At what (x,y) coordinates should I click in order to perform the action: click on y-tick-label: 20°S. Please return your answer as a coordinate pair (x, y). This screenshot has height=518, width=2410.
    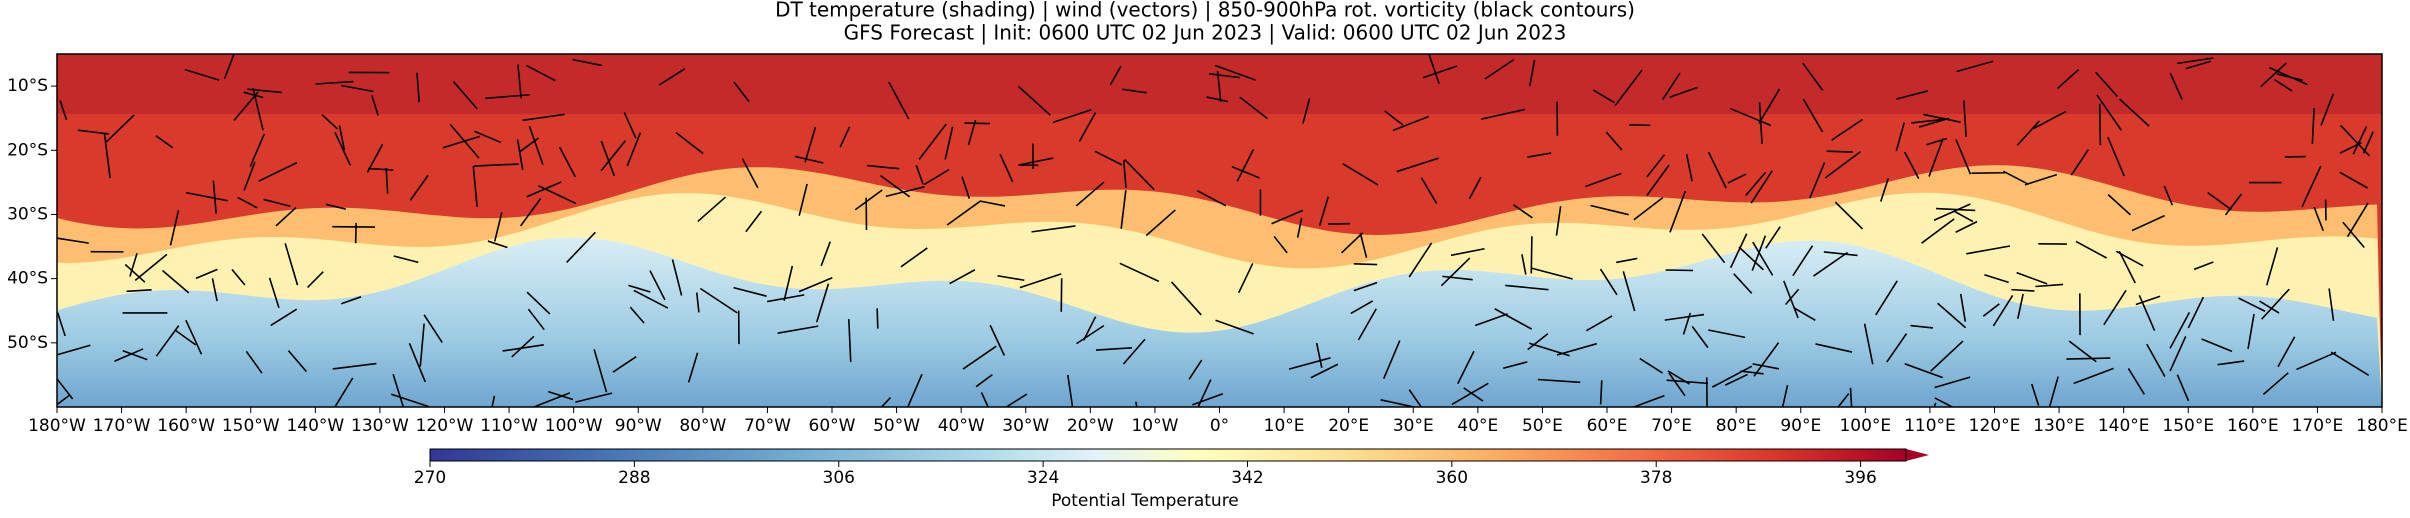
    Looking at the image, I should click on (27, 150).